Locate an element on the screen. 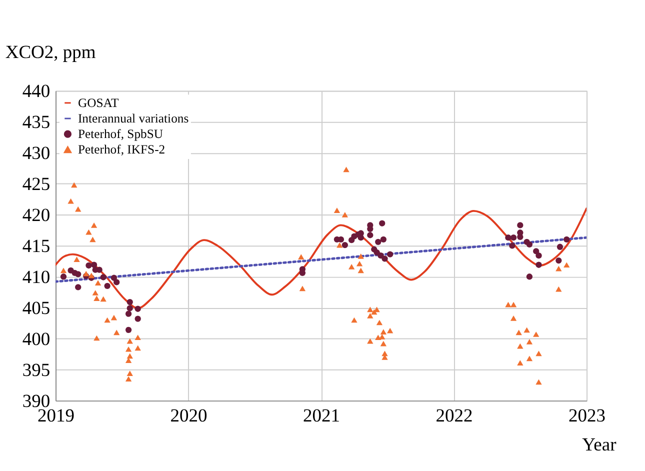  y-tick-label: 440 is located at coordinates (36, 92).